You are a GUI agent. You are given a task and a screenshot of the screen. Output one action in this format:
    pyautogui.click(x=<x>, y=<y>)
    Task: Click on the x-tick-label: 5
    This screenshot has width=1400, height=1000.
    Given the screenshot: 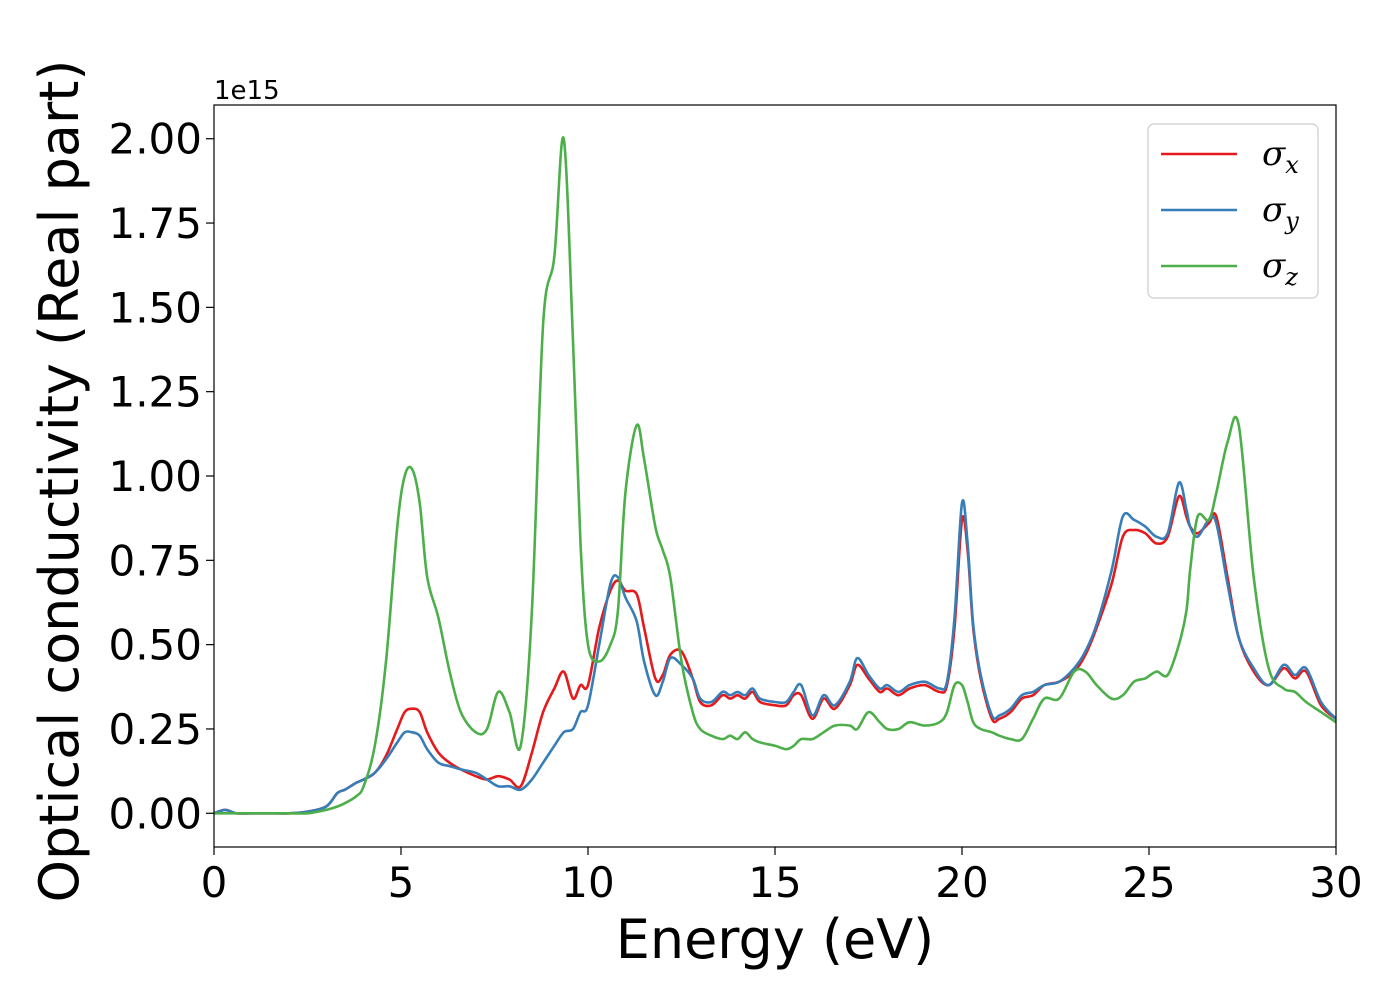 What is the action you would take?
    pyautogui.click(x=401, y=882)
    